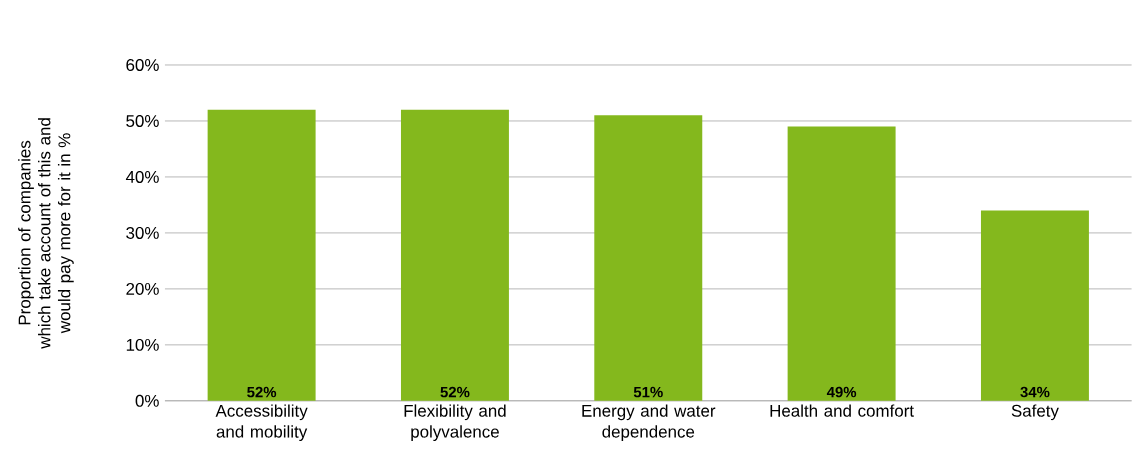  Describe the element at coordinates (841, 392) in the screenshot. I see `data-label: 49%` at that location.